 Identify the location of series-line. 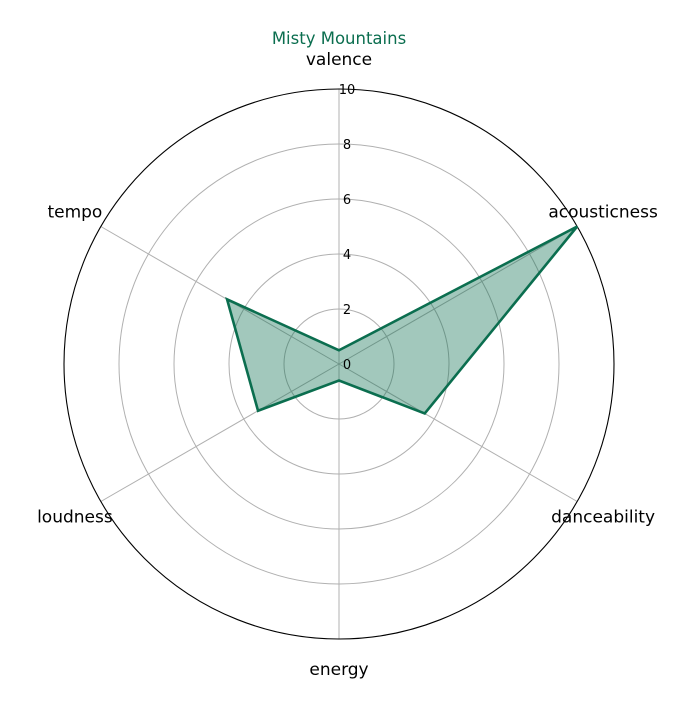
(402, 320).